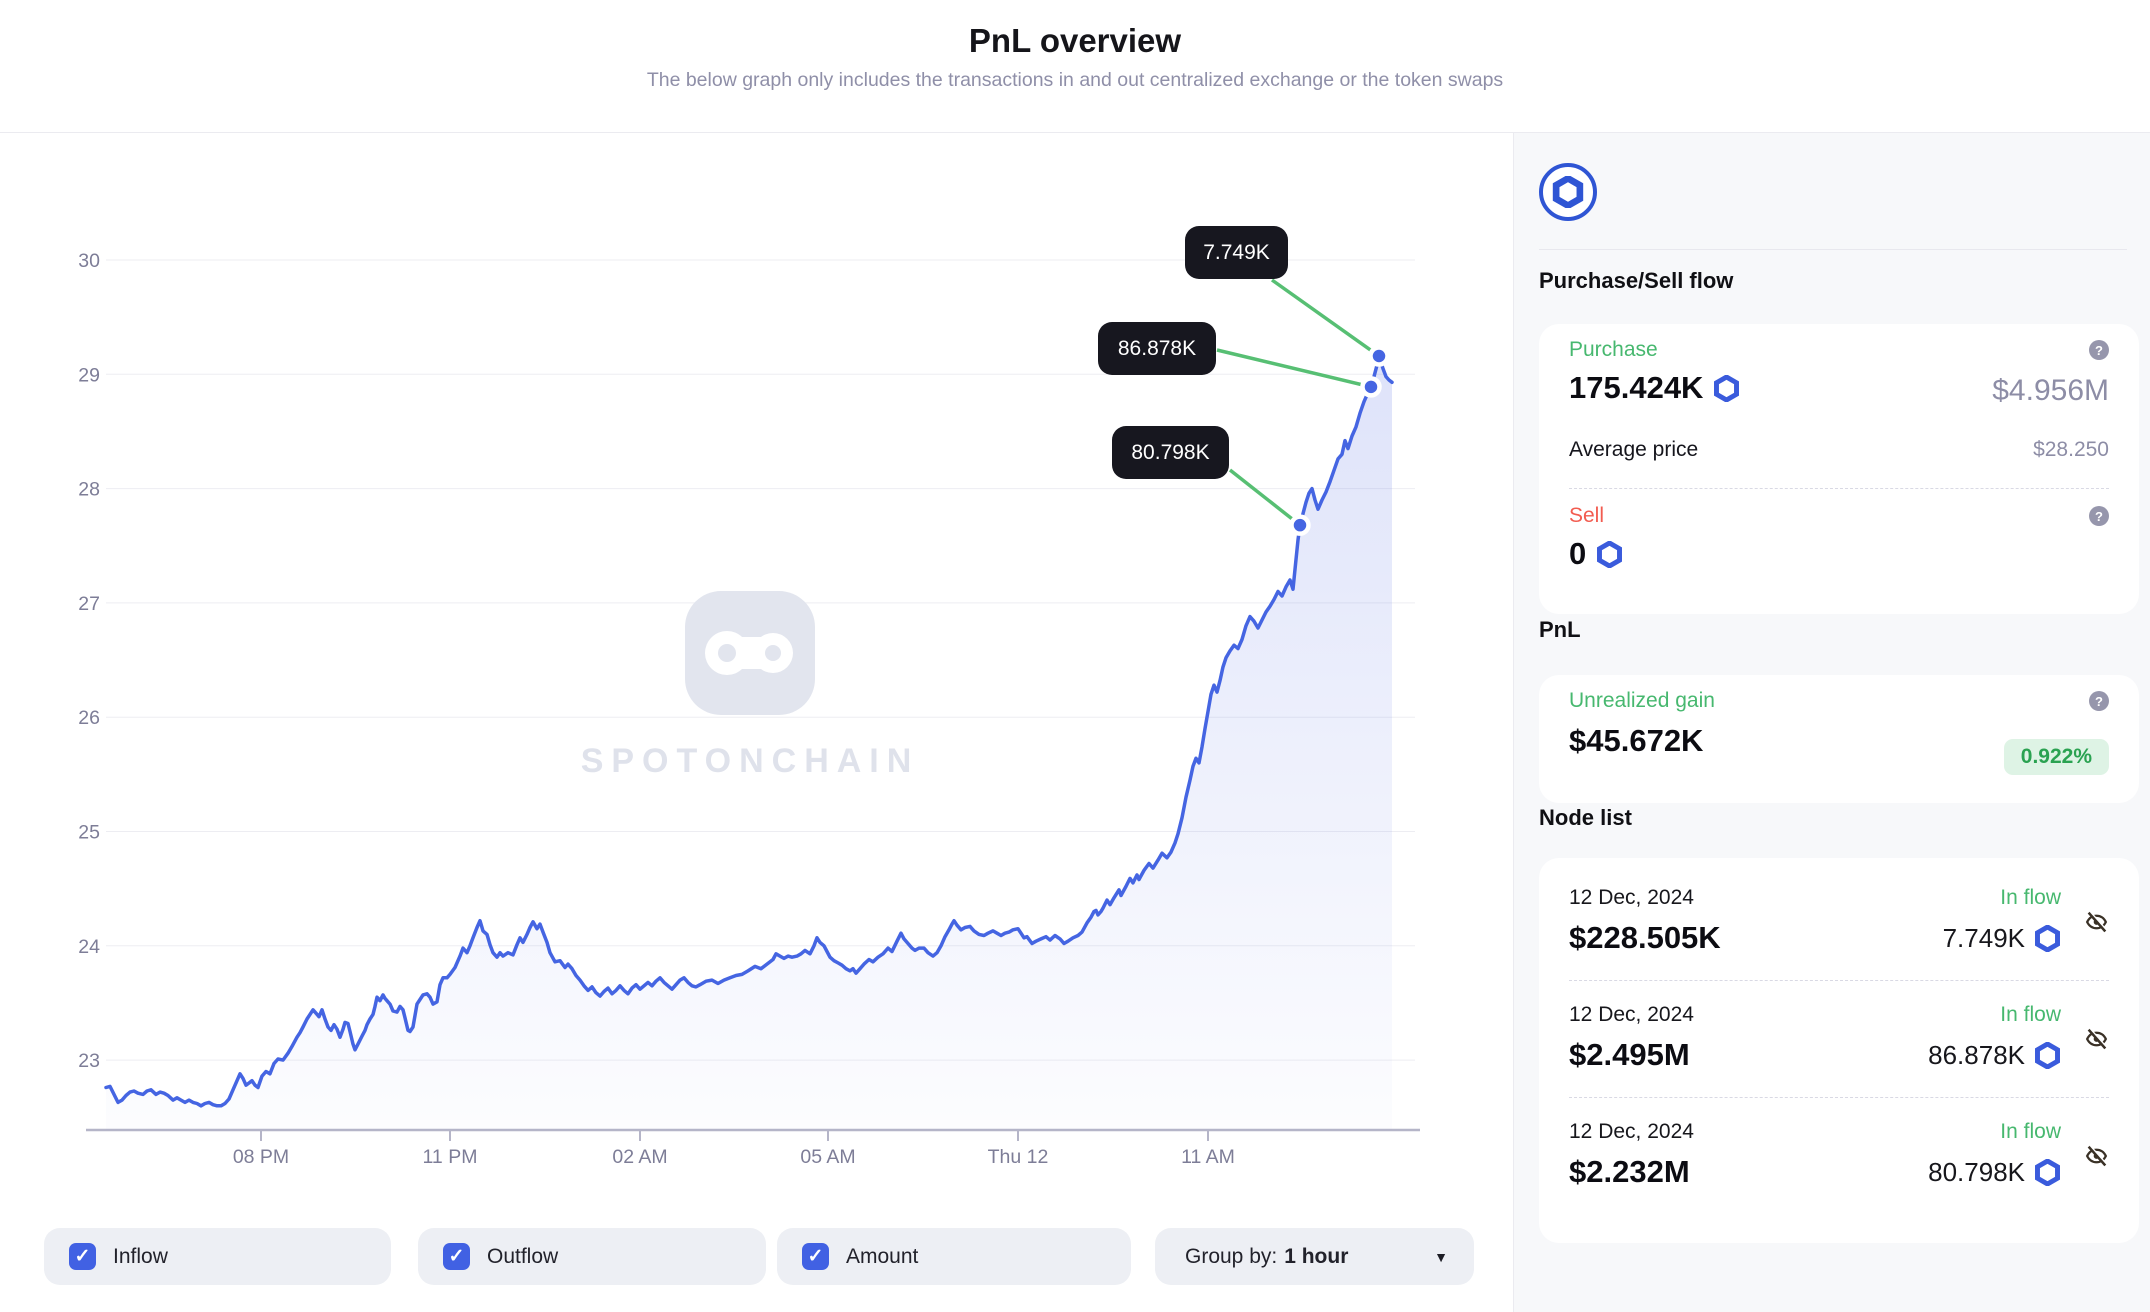 The image size is (2150, 1312). What do you see at coordinates (89, 375) in the screenshot?
I see `y-axis-label: 29` at bounding box center [89, 375].